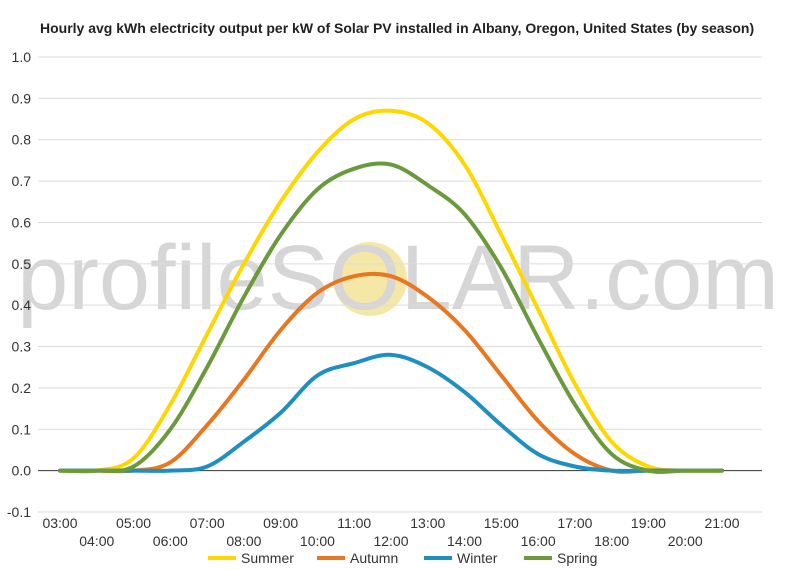 Image resolution: width=800 pixels, height=570 pixels. Describe the element at coordinates (22, 98) in the screenshot. I see `y-tick-label: 0.9` at that location.